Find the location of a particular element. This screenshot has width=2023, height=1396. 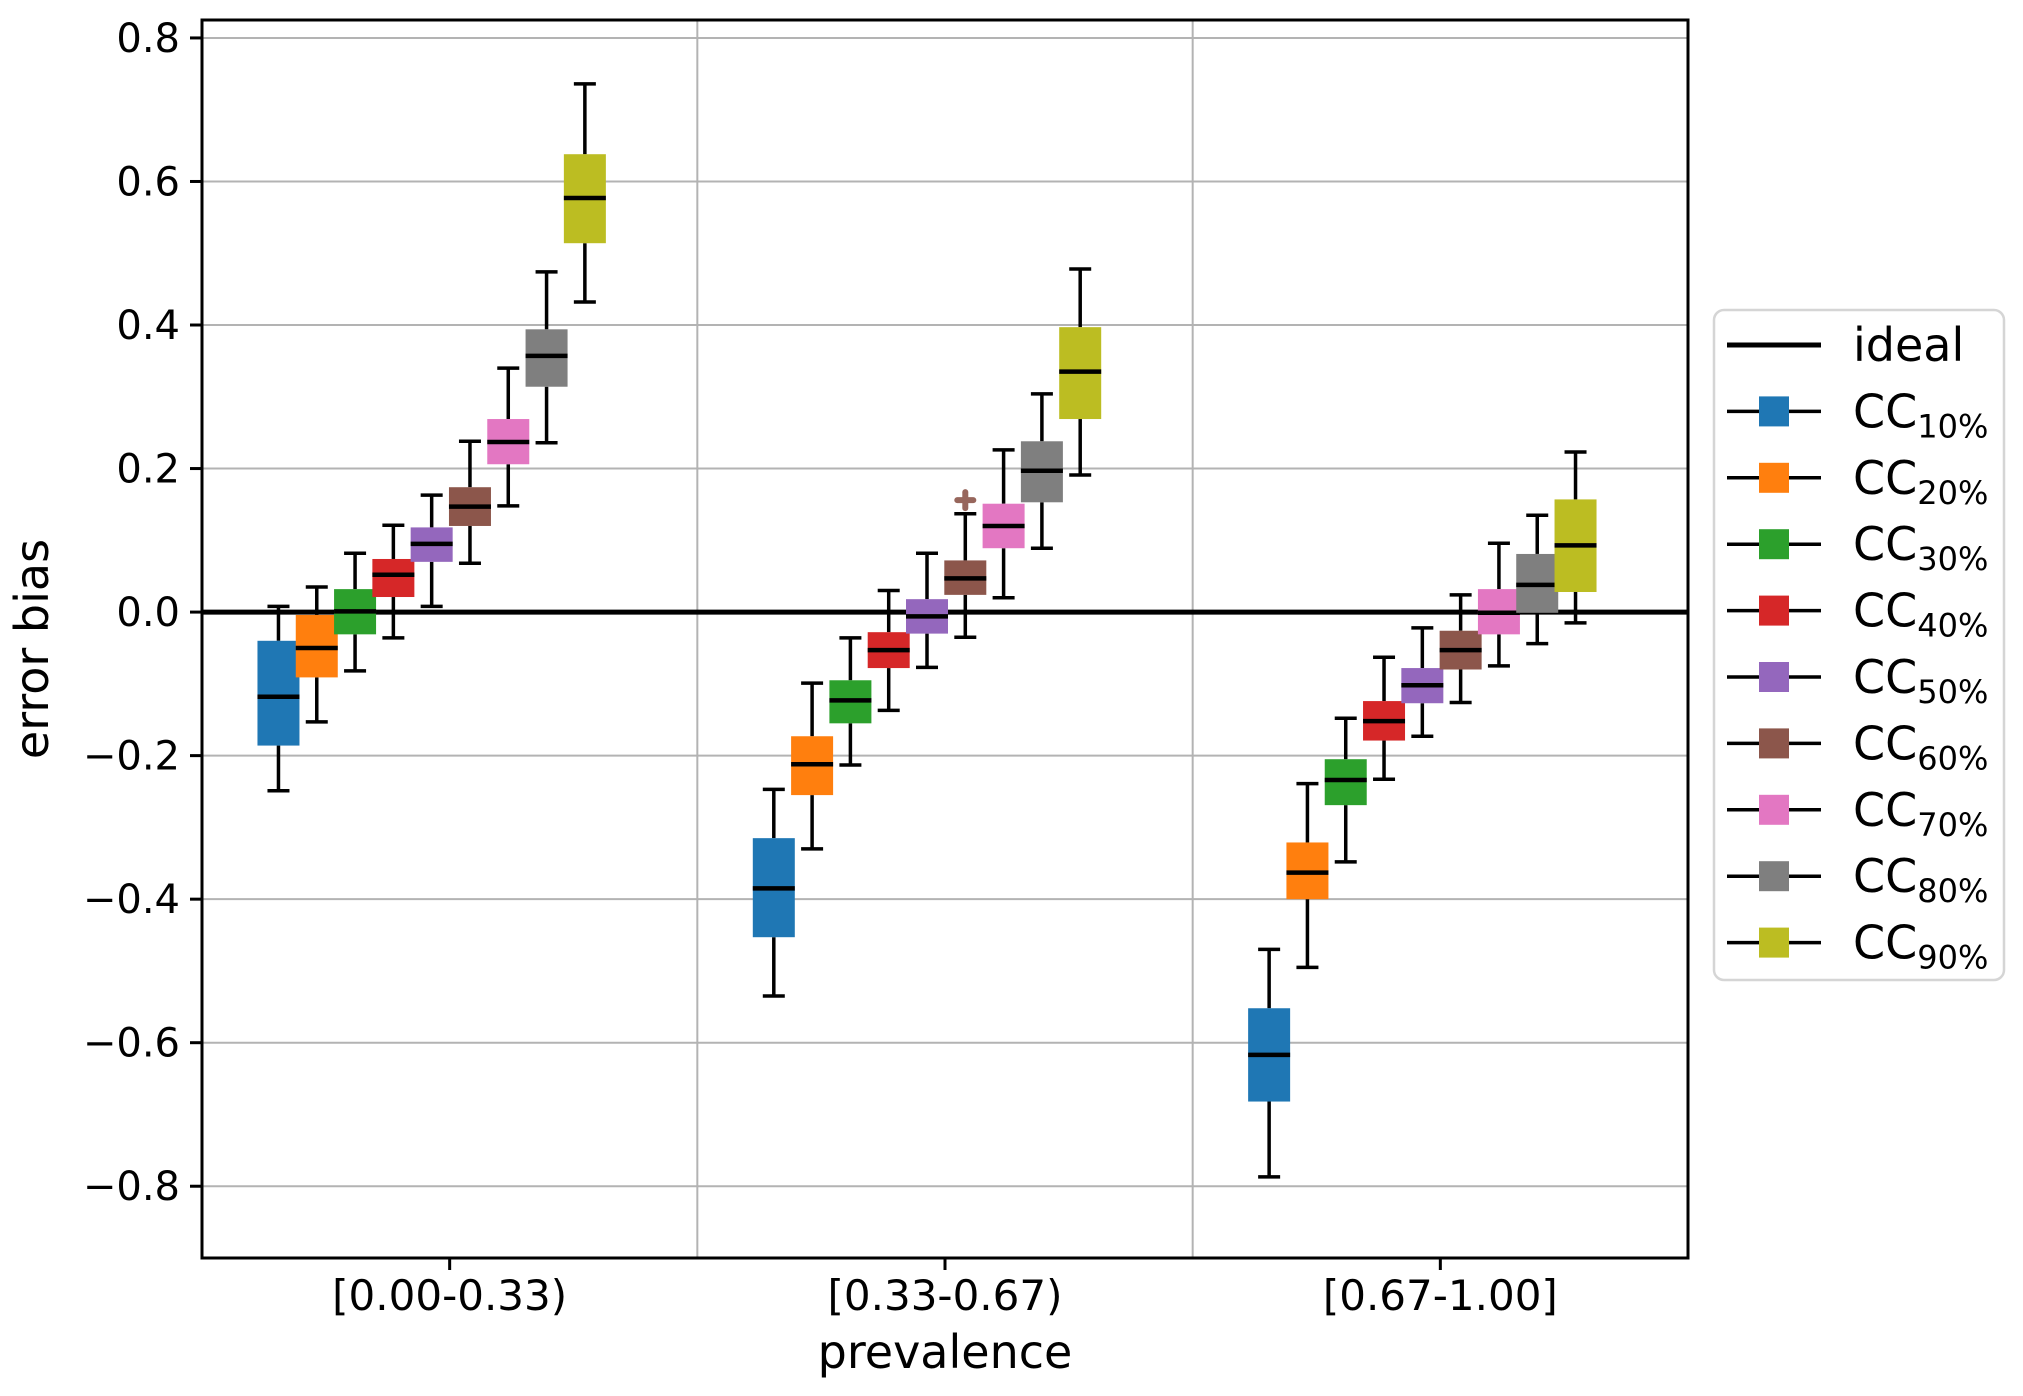

legend-entry-cc70: CC70% is located at coordinates (1857, 813).